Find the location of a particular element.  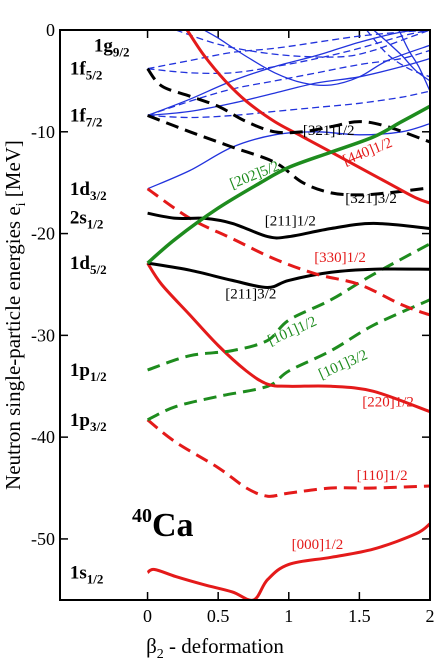

orbital-label: 1g9/2 is located at coordinates (112, 47).